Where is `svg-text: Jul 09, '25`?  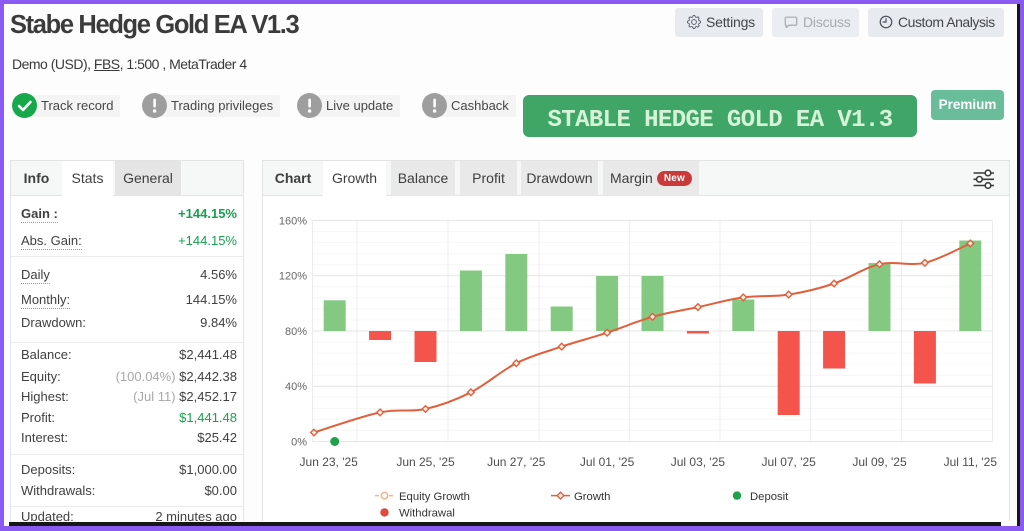
svg-text: Jul 09, '25 is located at coordinates (879, 462).